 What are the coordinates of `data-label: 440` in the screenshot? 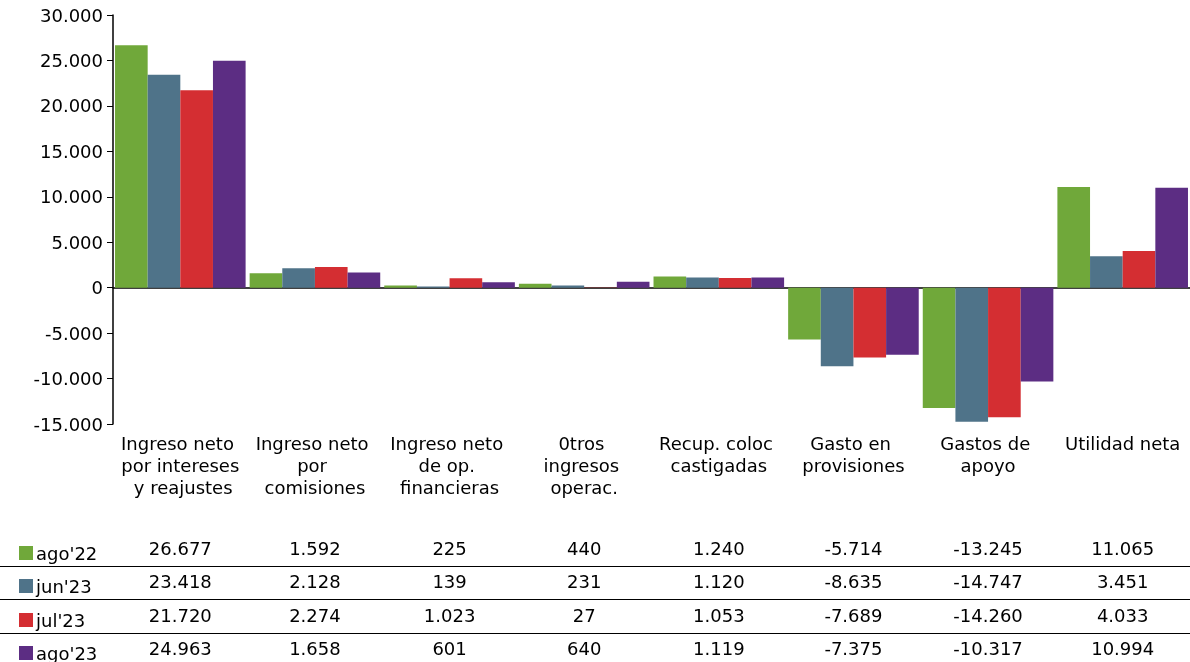 It's located at (584, 548).